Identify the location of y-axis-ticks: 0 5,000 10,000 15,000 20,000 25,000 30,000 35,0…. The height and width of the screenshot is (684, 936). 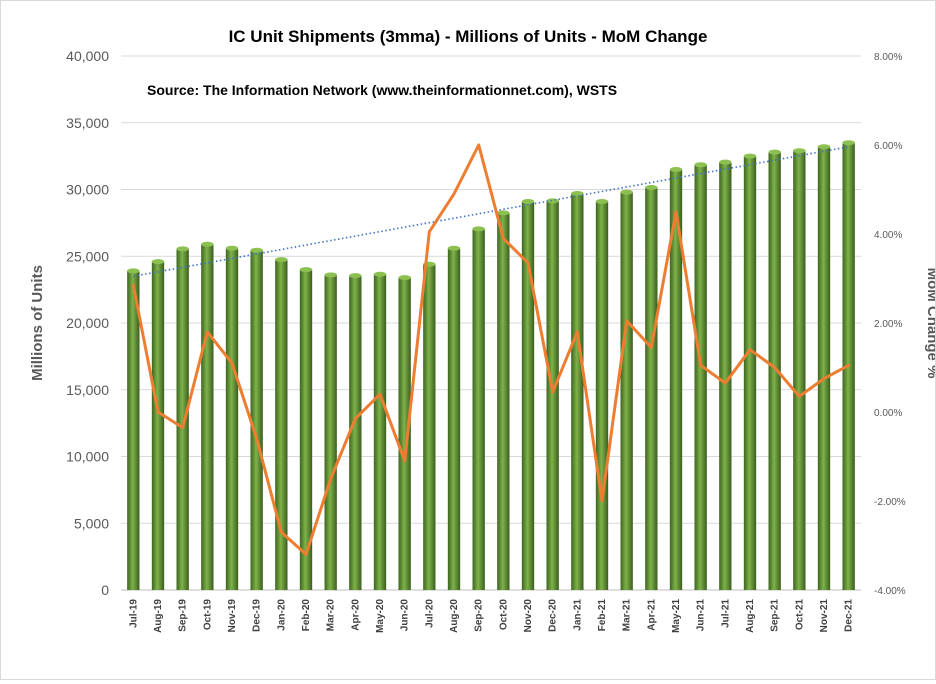
(87, 323).